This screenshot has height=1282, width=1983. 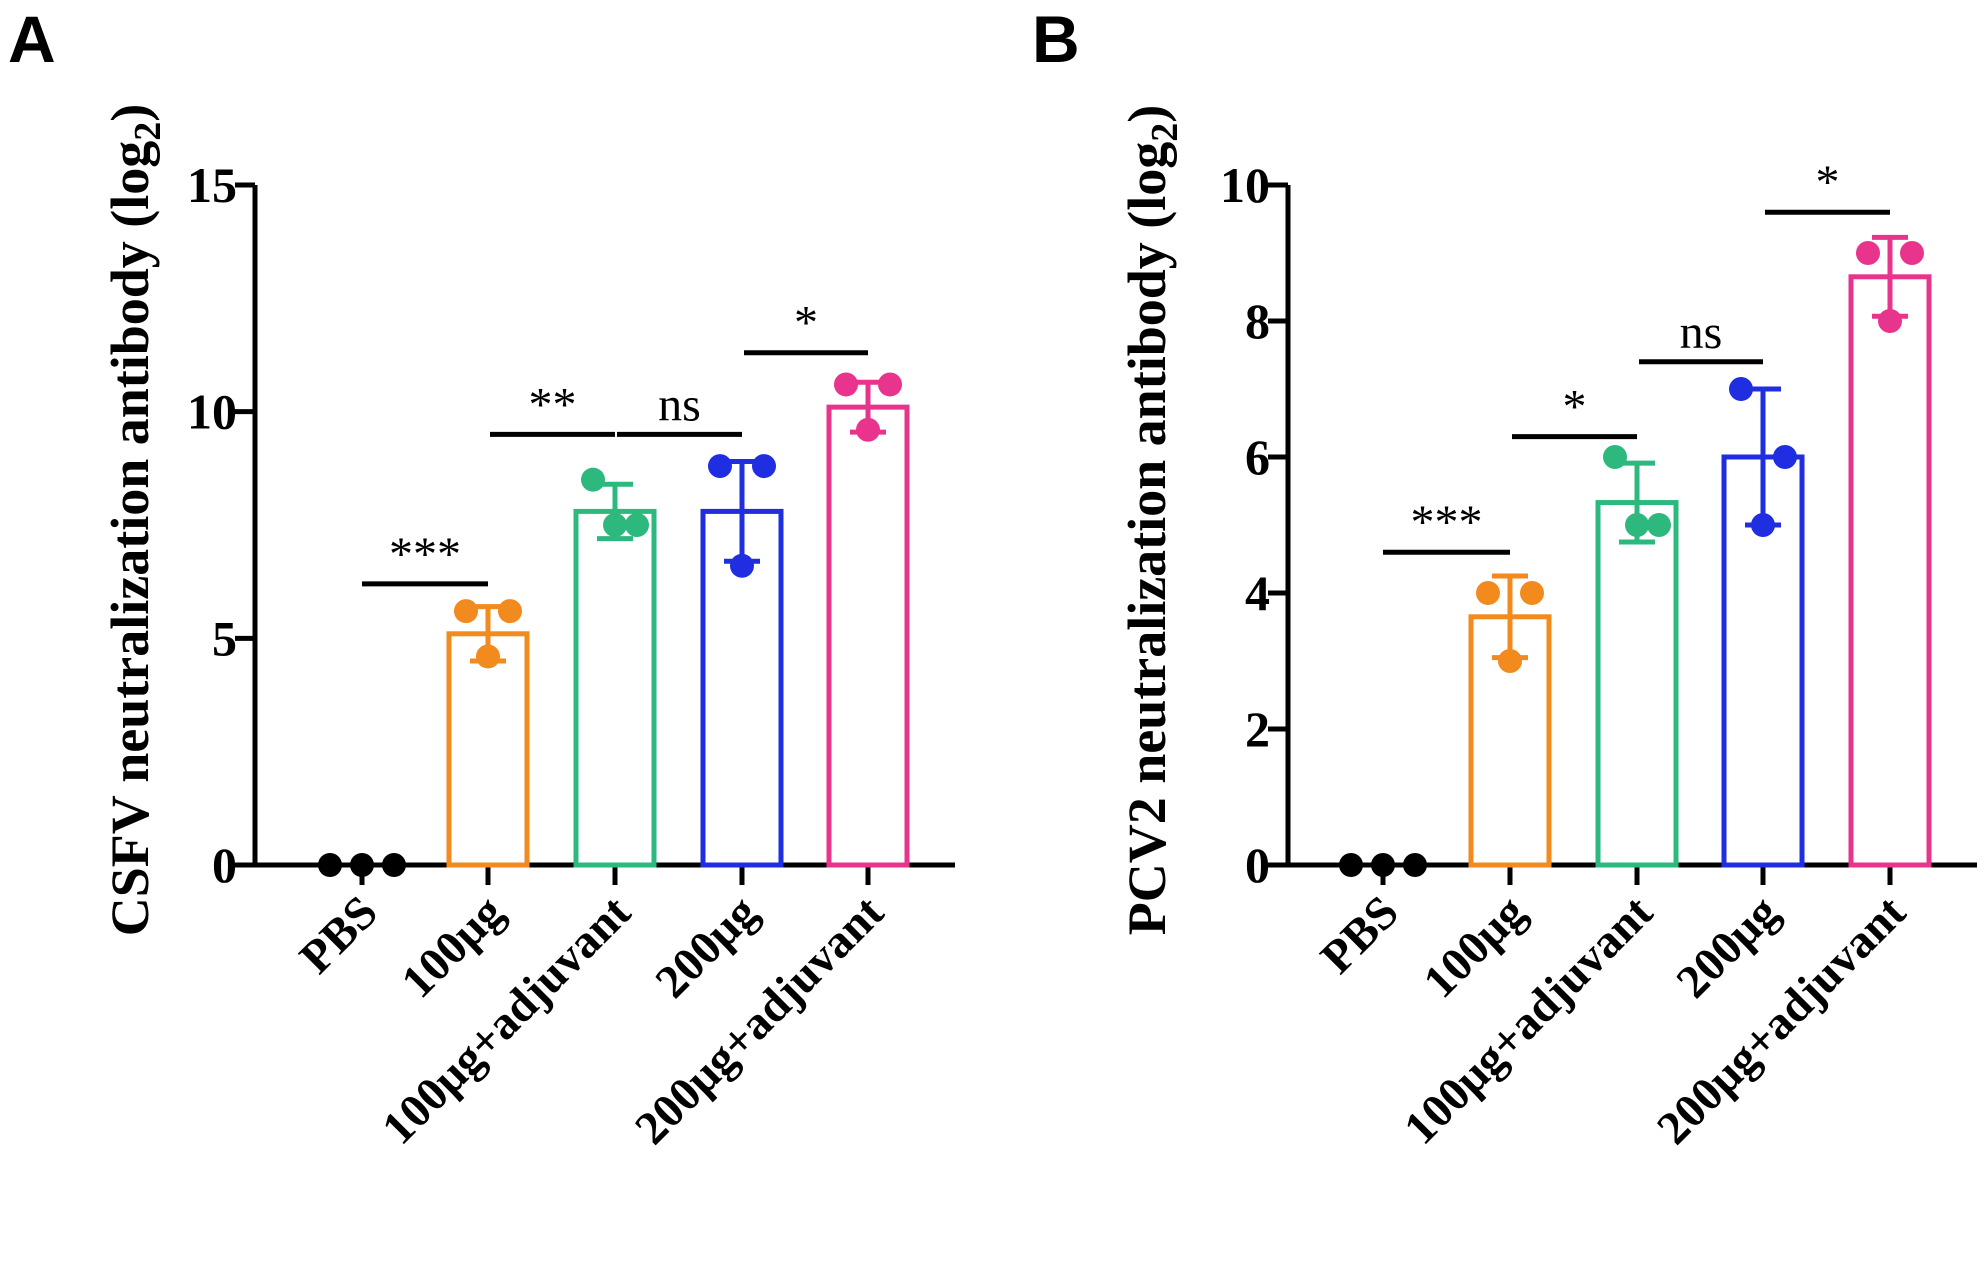 What do you see at coordinates (1257, 321) in the screenshot?
I see `y-tick-label: 8` at bounding box center [1257, 321].